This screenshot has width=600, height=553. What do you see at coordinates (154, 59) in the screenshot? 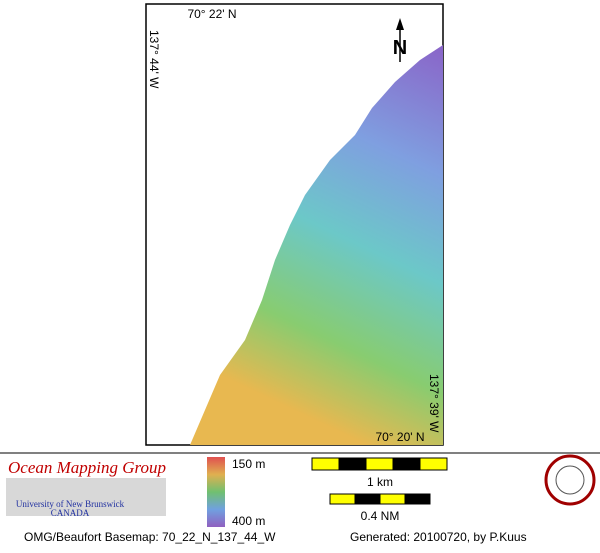
I see `left-longitude: 137° 44' W` at bounding box center [154, 59].